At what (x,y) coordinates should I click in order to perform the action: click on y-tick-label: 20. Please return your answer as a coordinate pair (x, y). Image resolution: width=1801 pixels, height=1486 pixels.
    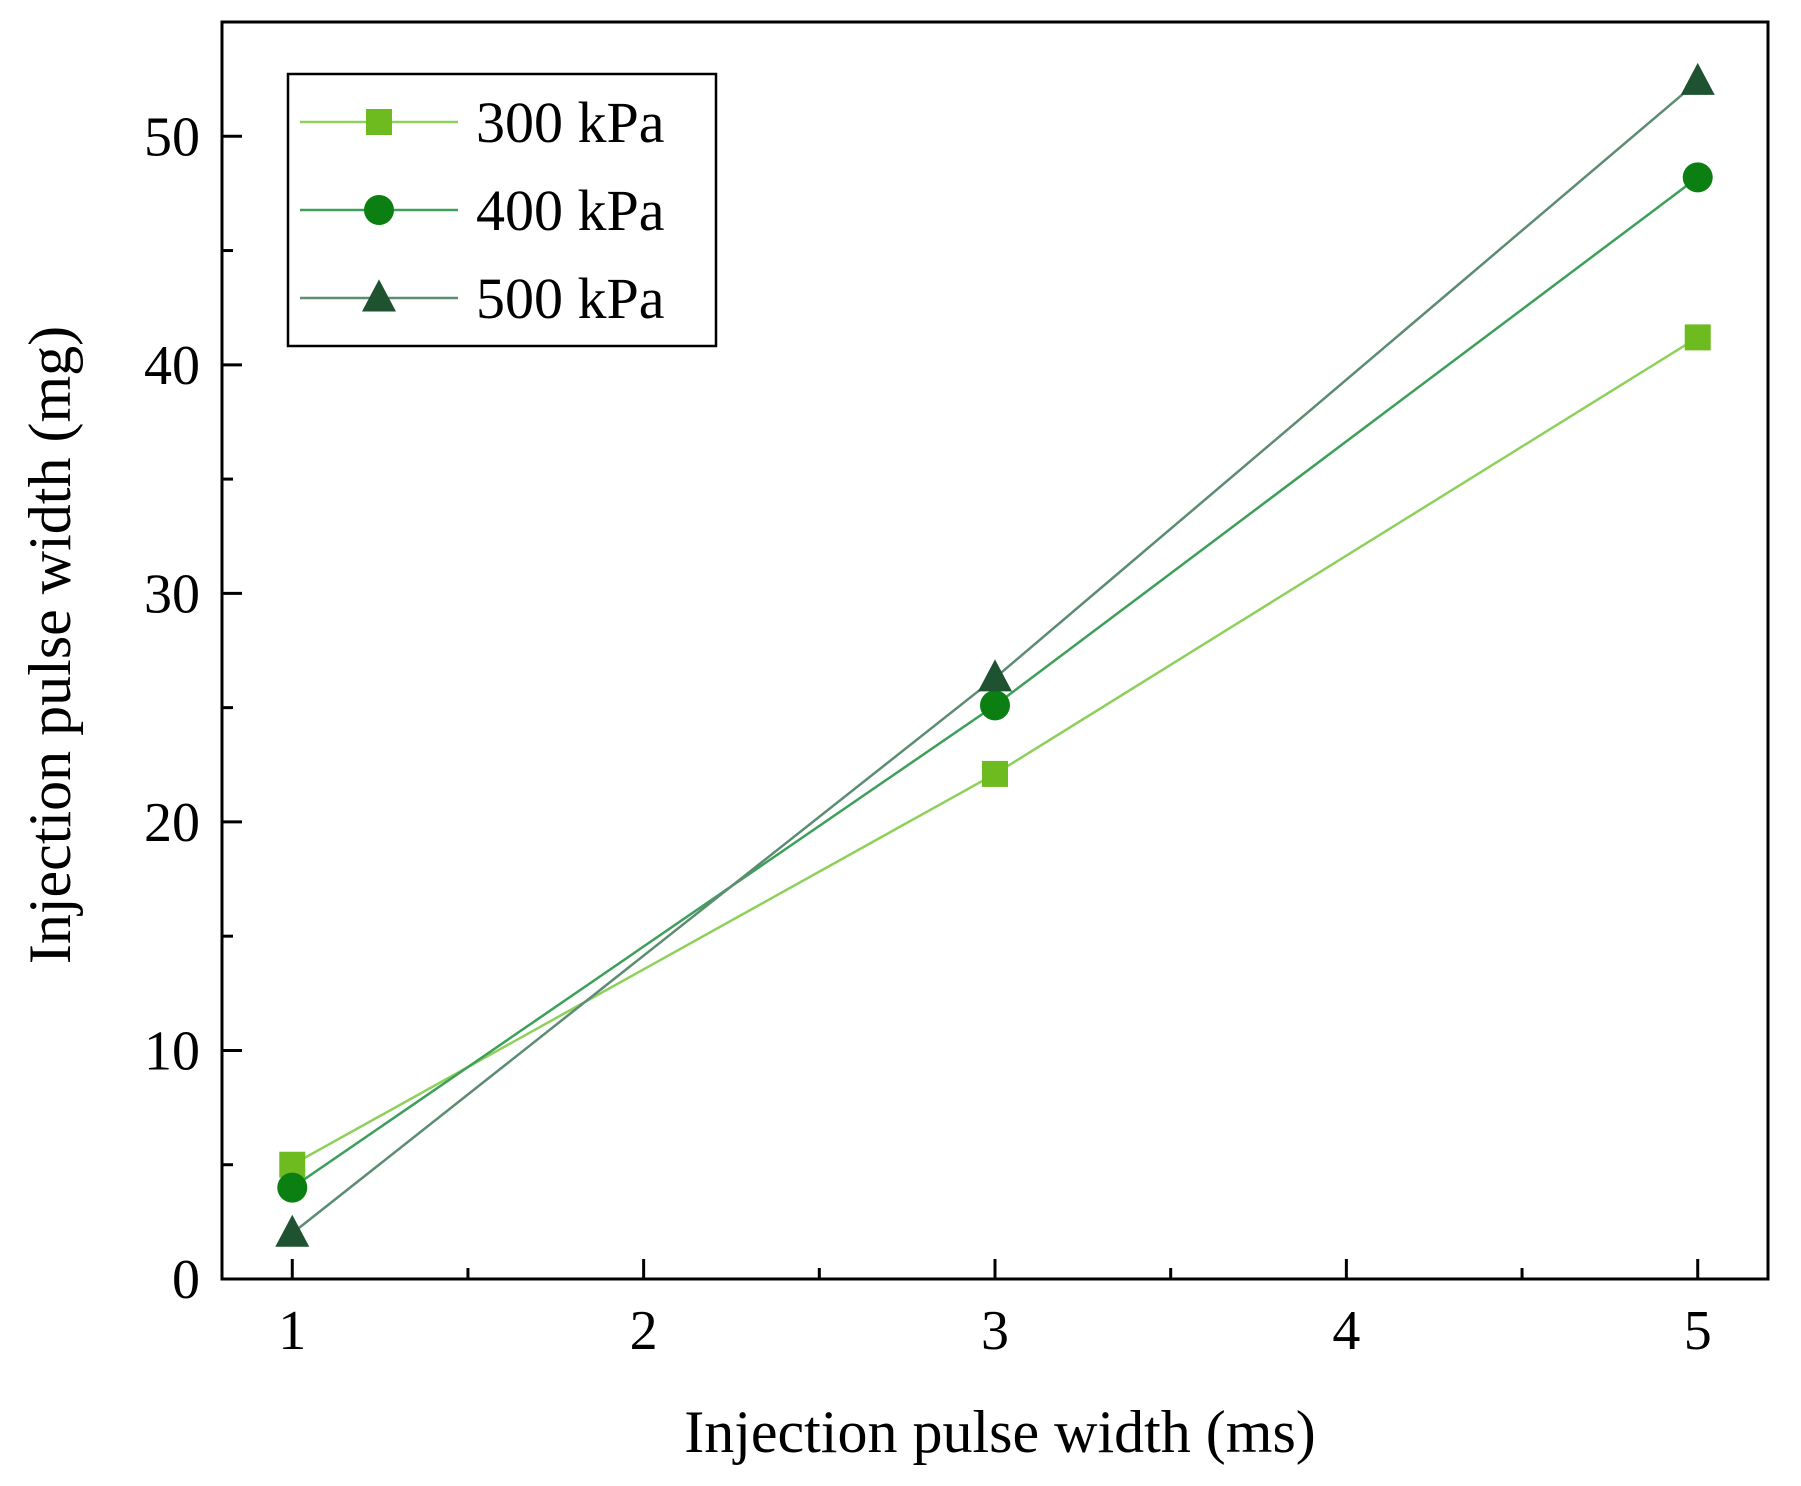
    Looking at the image, I should click on (172, 823).